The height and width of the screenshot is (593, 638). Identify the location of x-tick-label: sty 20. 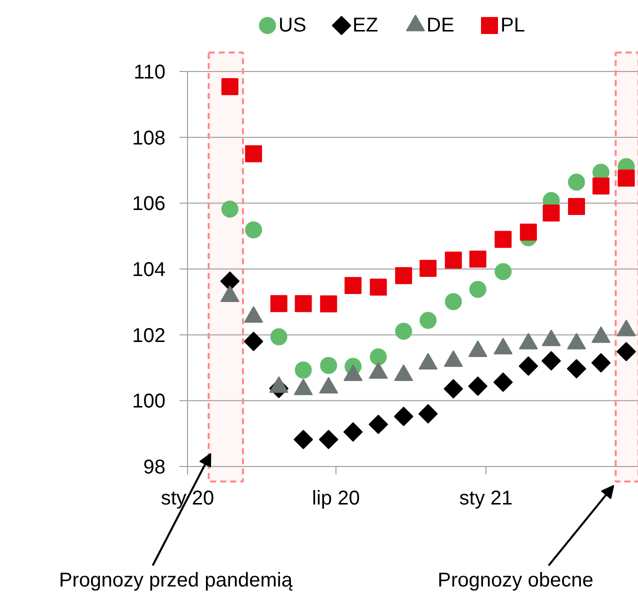
(187, 499).